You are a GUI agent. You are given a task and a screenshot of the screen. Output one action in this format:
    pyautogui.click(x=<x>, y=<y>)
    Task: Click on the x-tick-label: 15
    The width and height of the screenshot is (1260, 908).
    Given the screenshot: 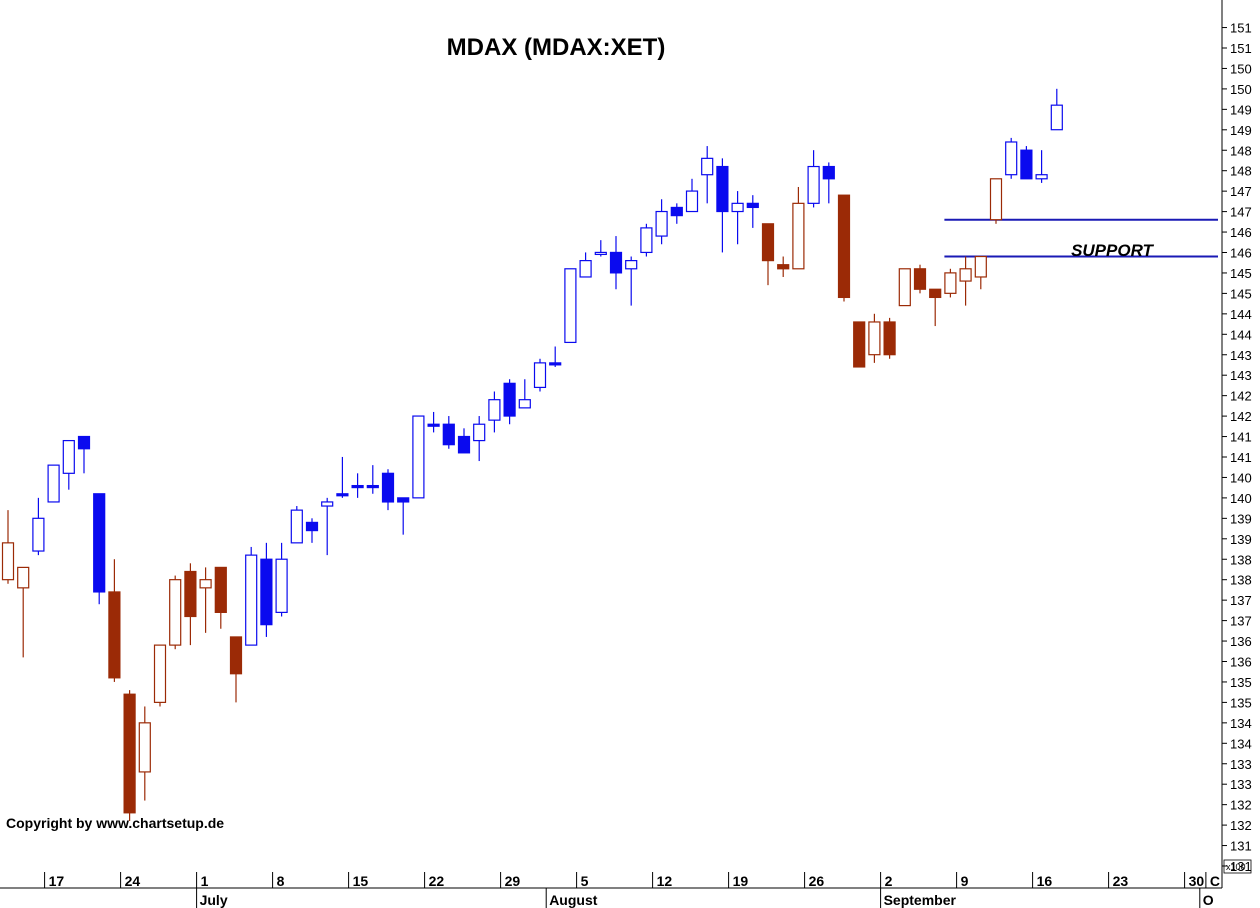 What is the action you would take?
    pyautogui.click(x=361, y=881)
    